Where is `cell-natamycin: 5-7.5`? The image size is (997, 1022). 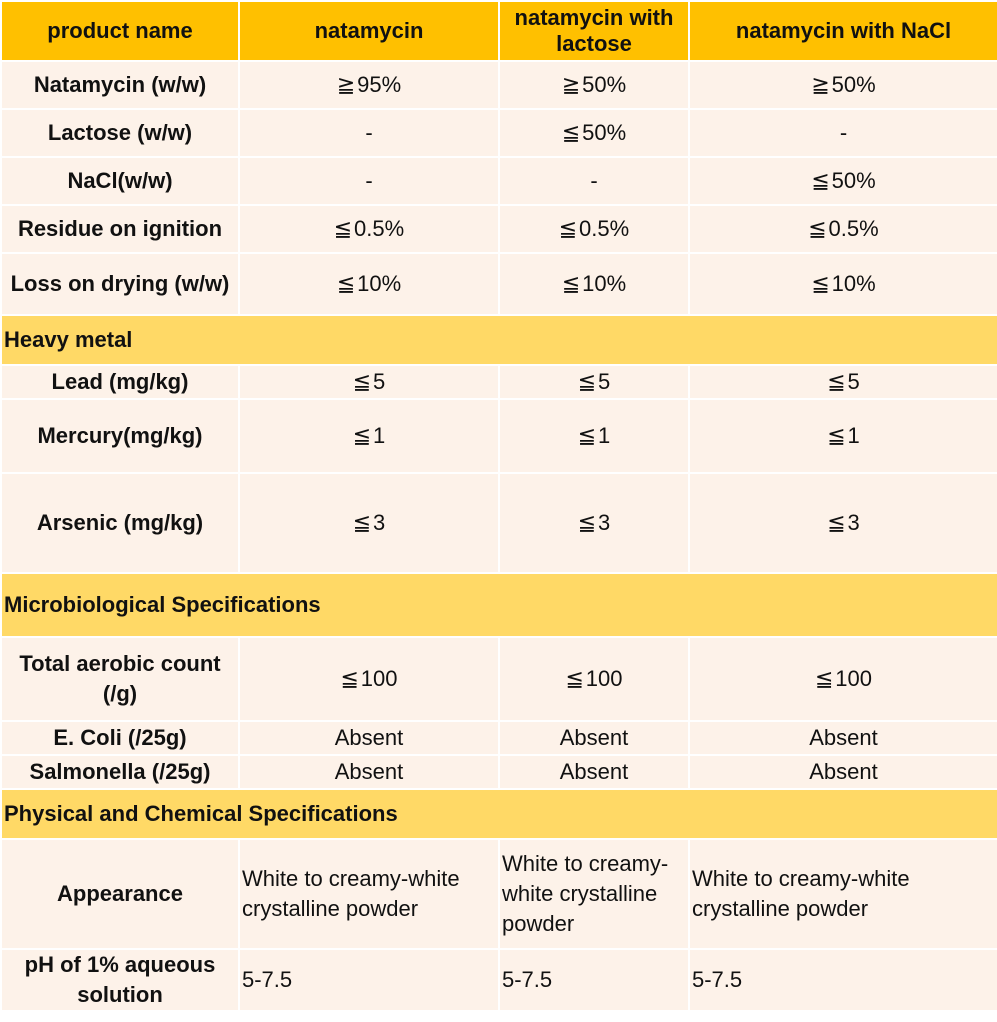
cell-natamycin: 5-7.5 is located at coordinates (369, 980).